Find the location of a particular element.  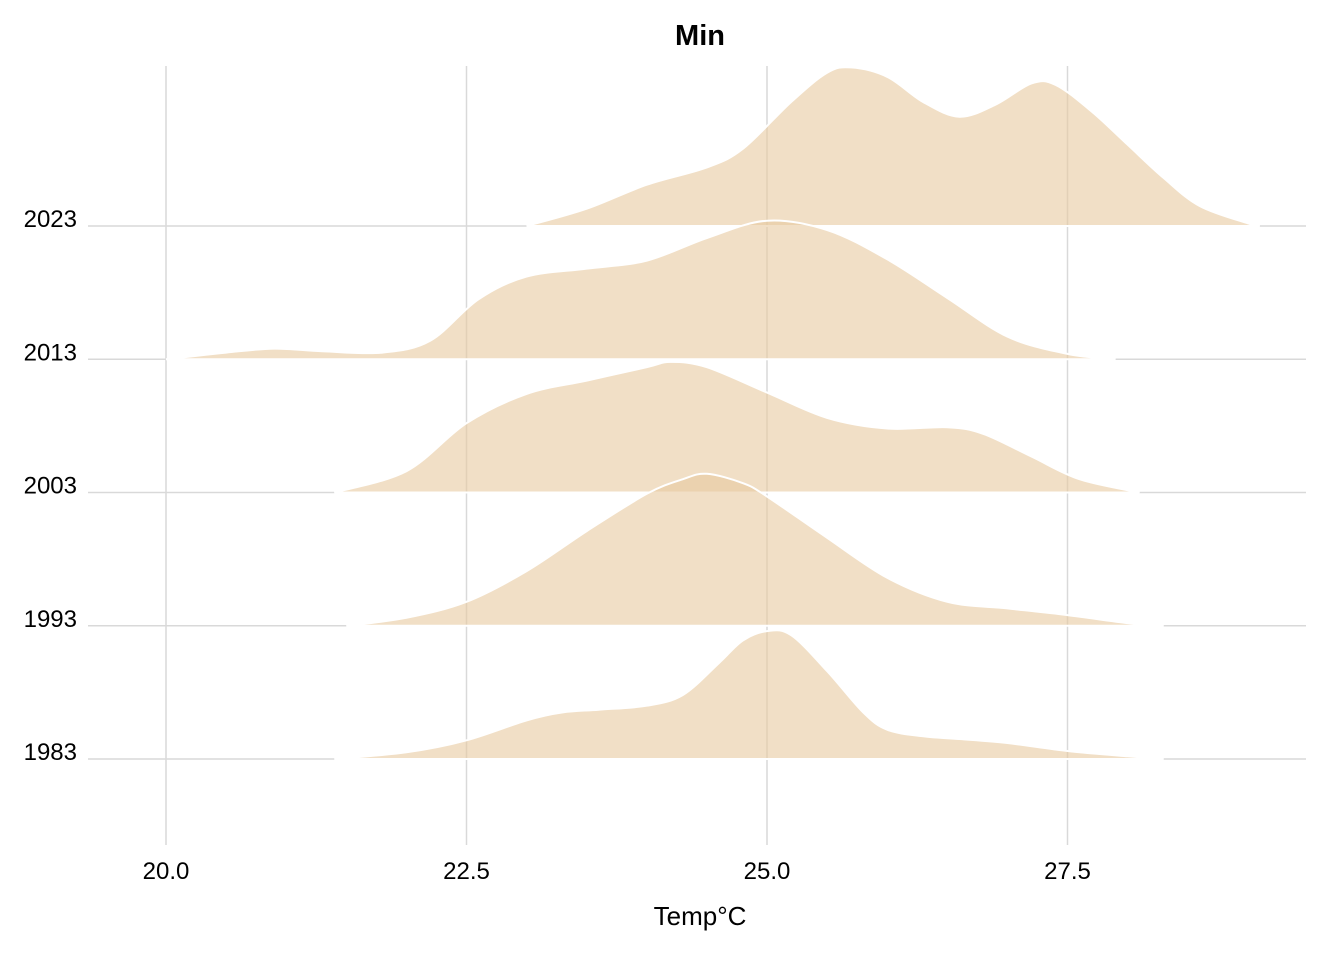

y-tick-label: 2023 is located at coordinates (50, 219).